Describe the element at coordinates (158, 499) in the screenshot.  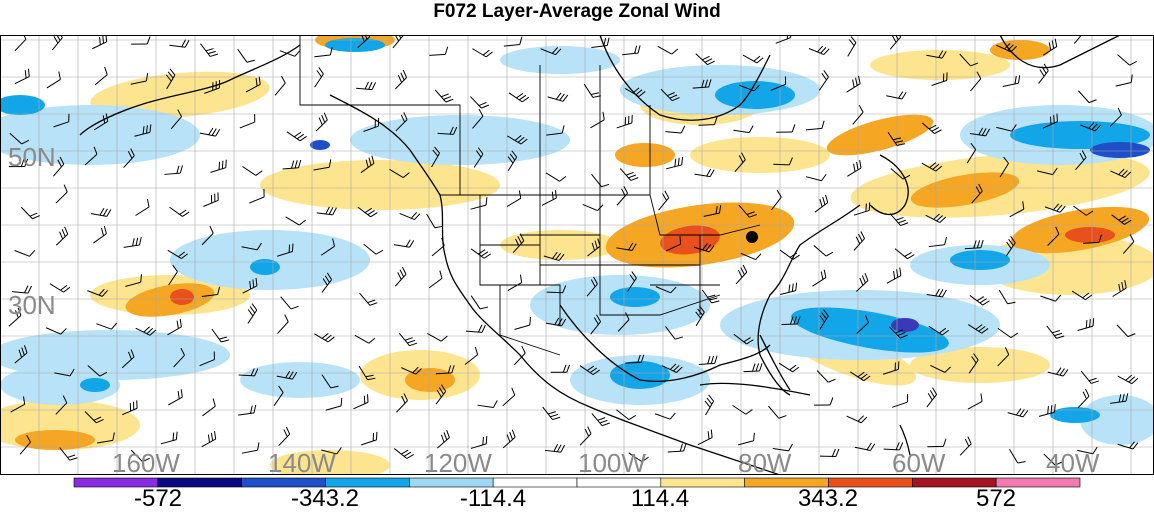
I see `colorbar-label: -572` at that location.